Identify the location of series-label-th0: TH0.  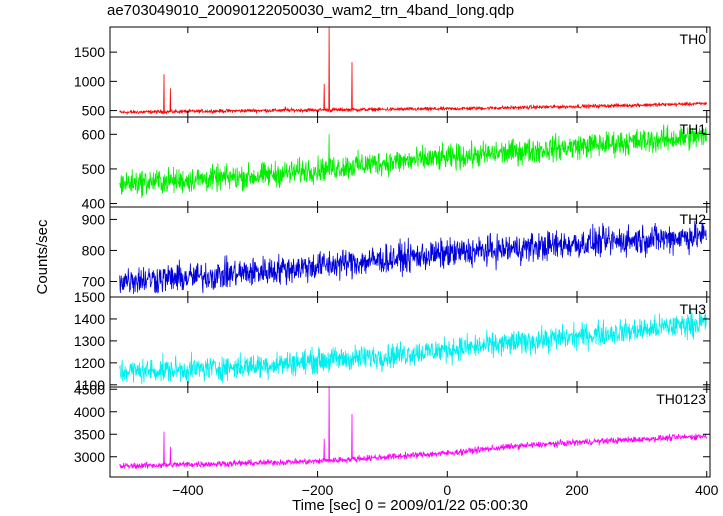
(693, 39).